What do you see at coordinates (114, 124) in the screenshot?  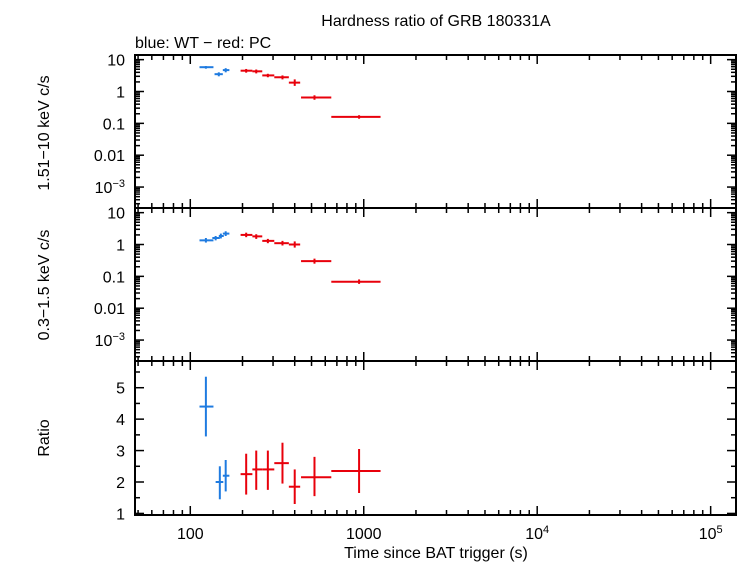 I see `y-tick-label-hard: 0.1` at bounding box center [114, 124].